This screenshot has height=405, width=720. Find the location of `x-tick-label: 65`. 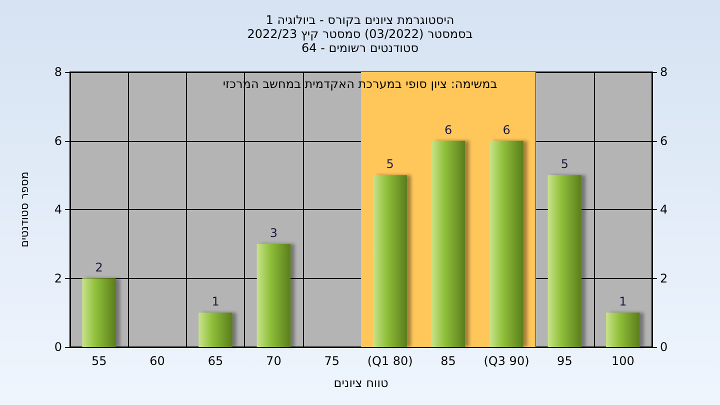

x-tick-label: 65 is located at coordinates (216, 361).